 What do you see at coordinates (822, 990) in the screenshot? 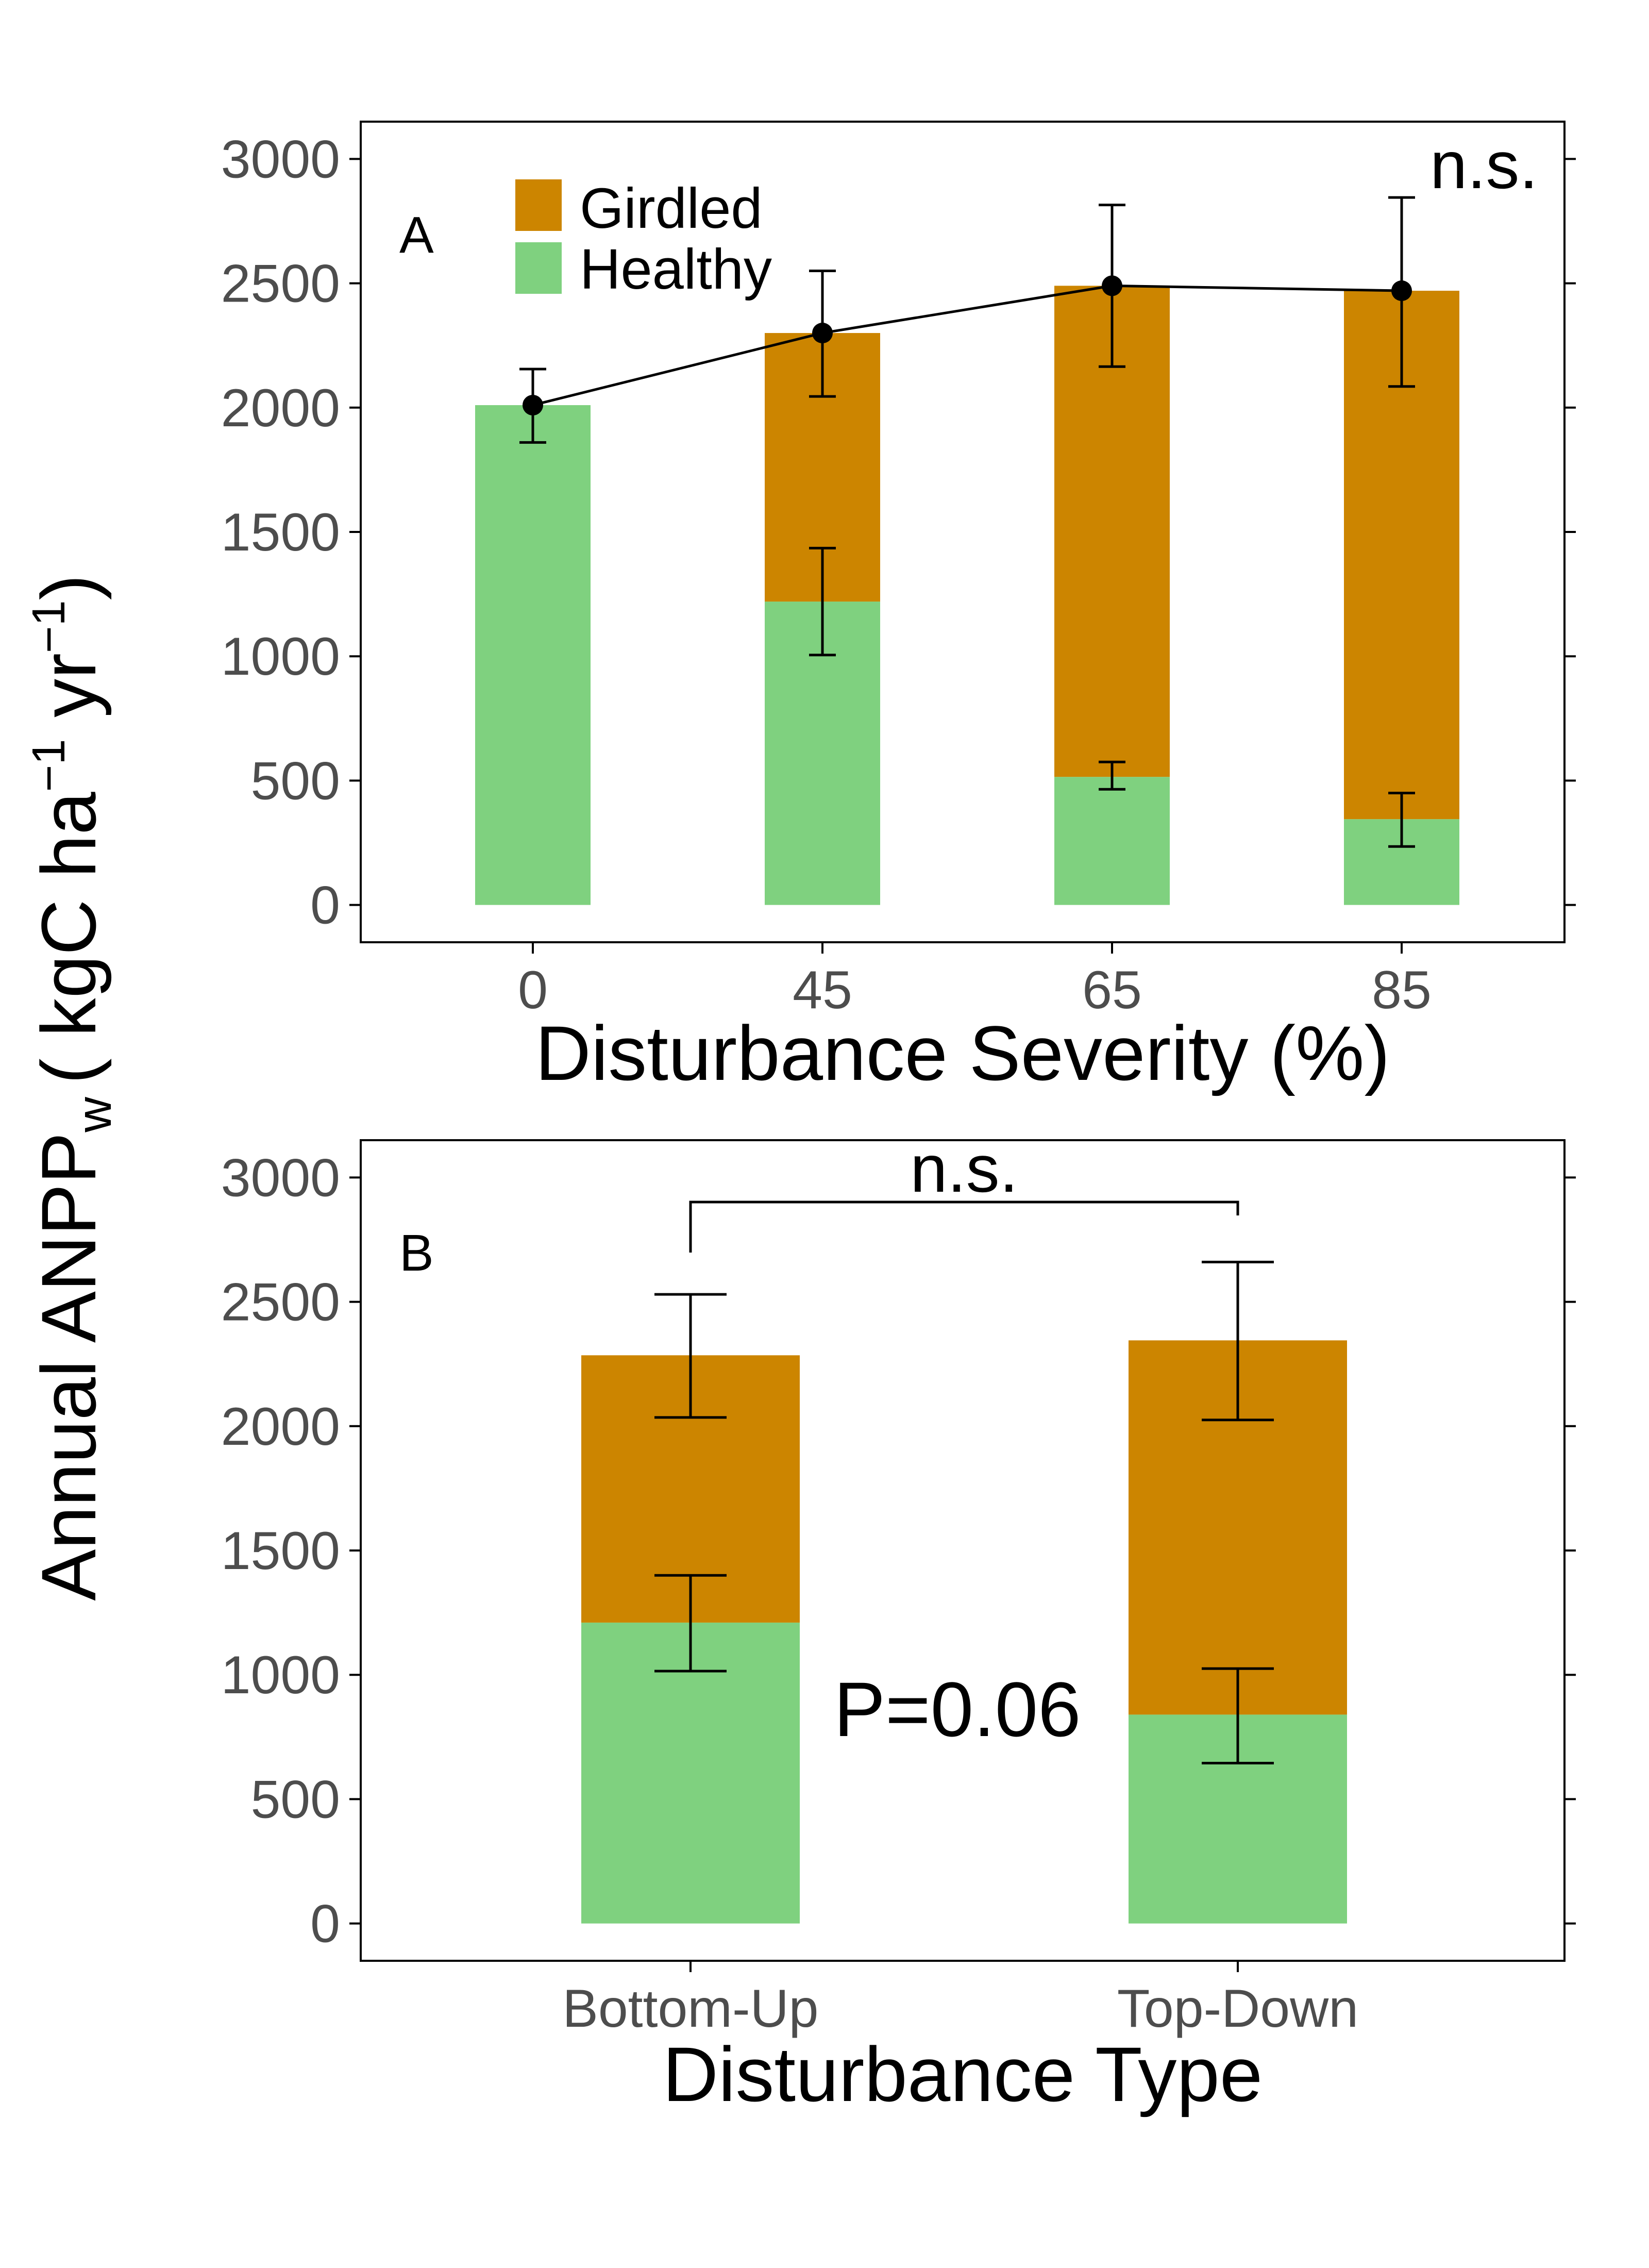
I see `x-tick-label: 45` at bounding box center [822, 990].